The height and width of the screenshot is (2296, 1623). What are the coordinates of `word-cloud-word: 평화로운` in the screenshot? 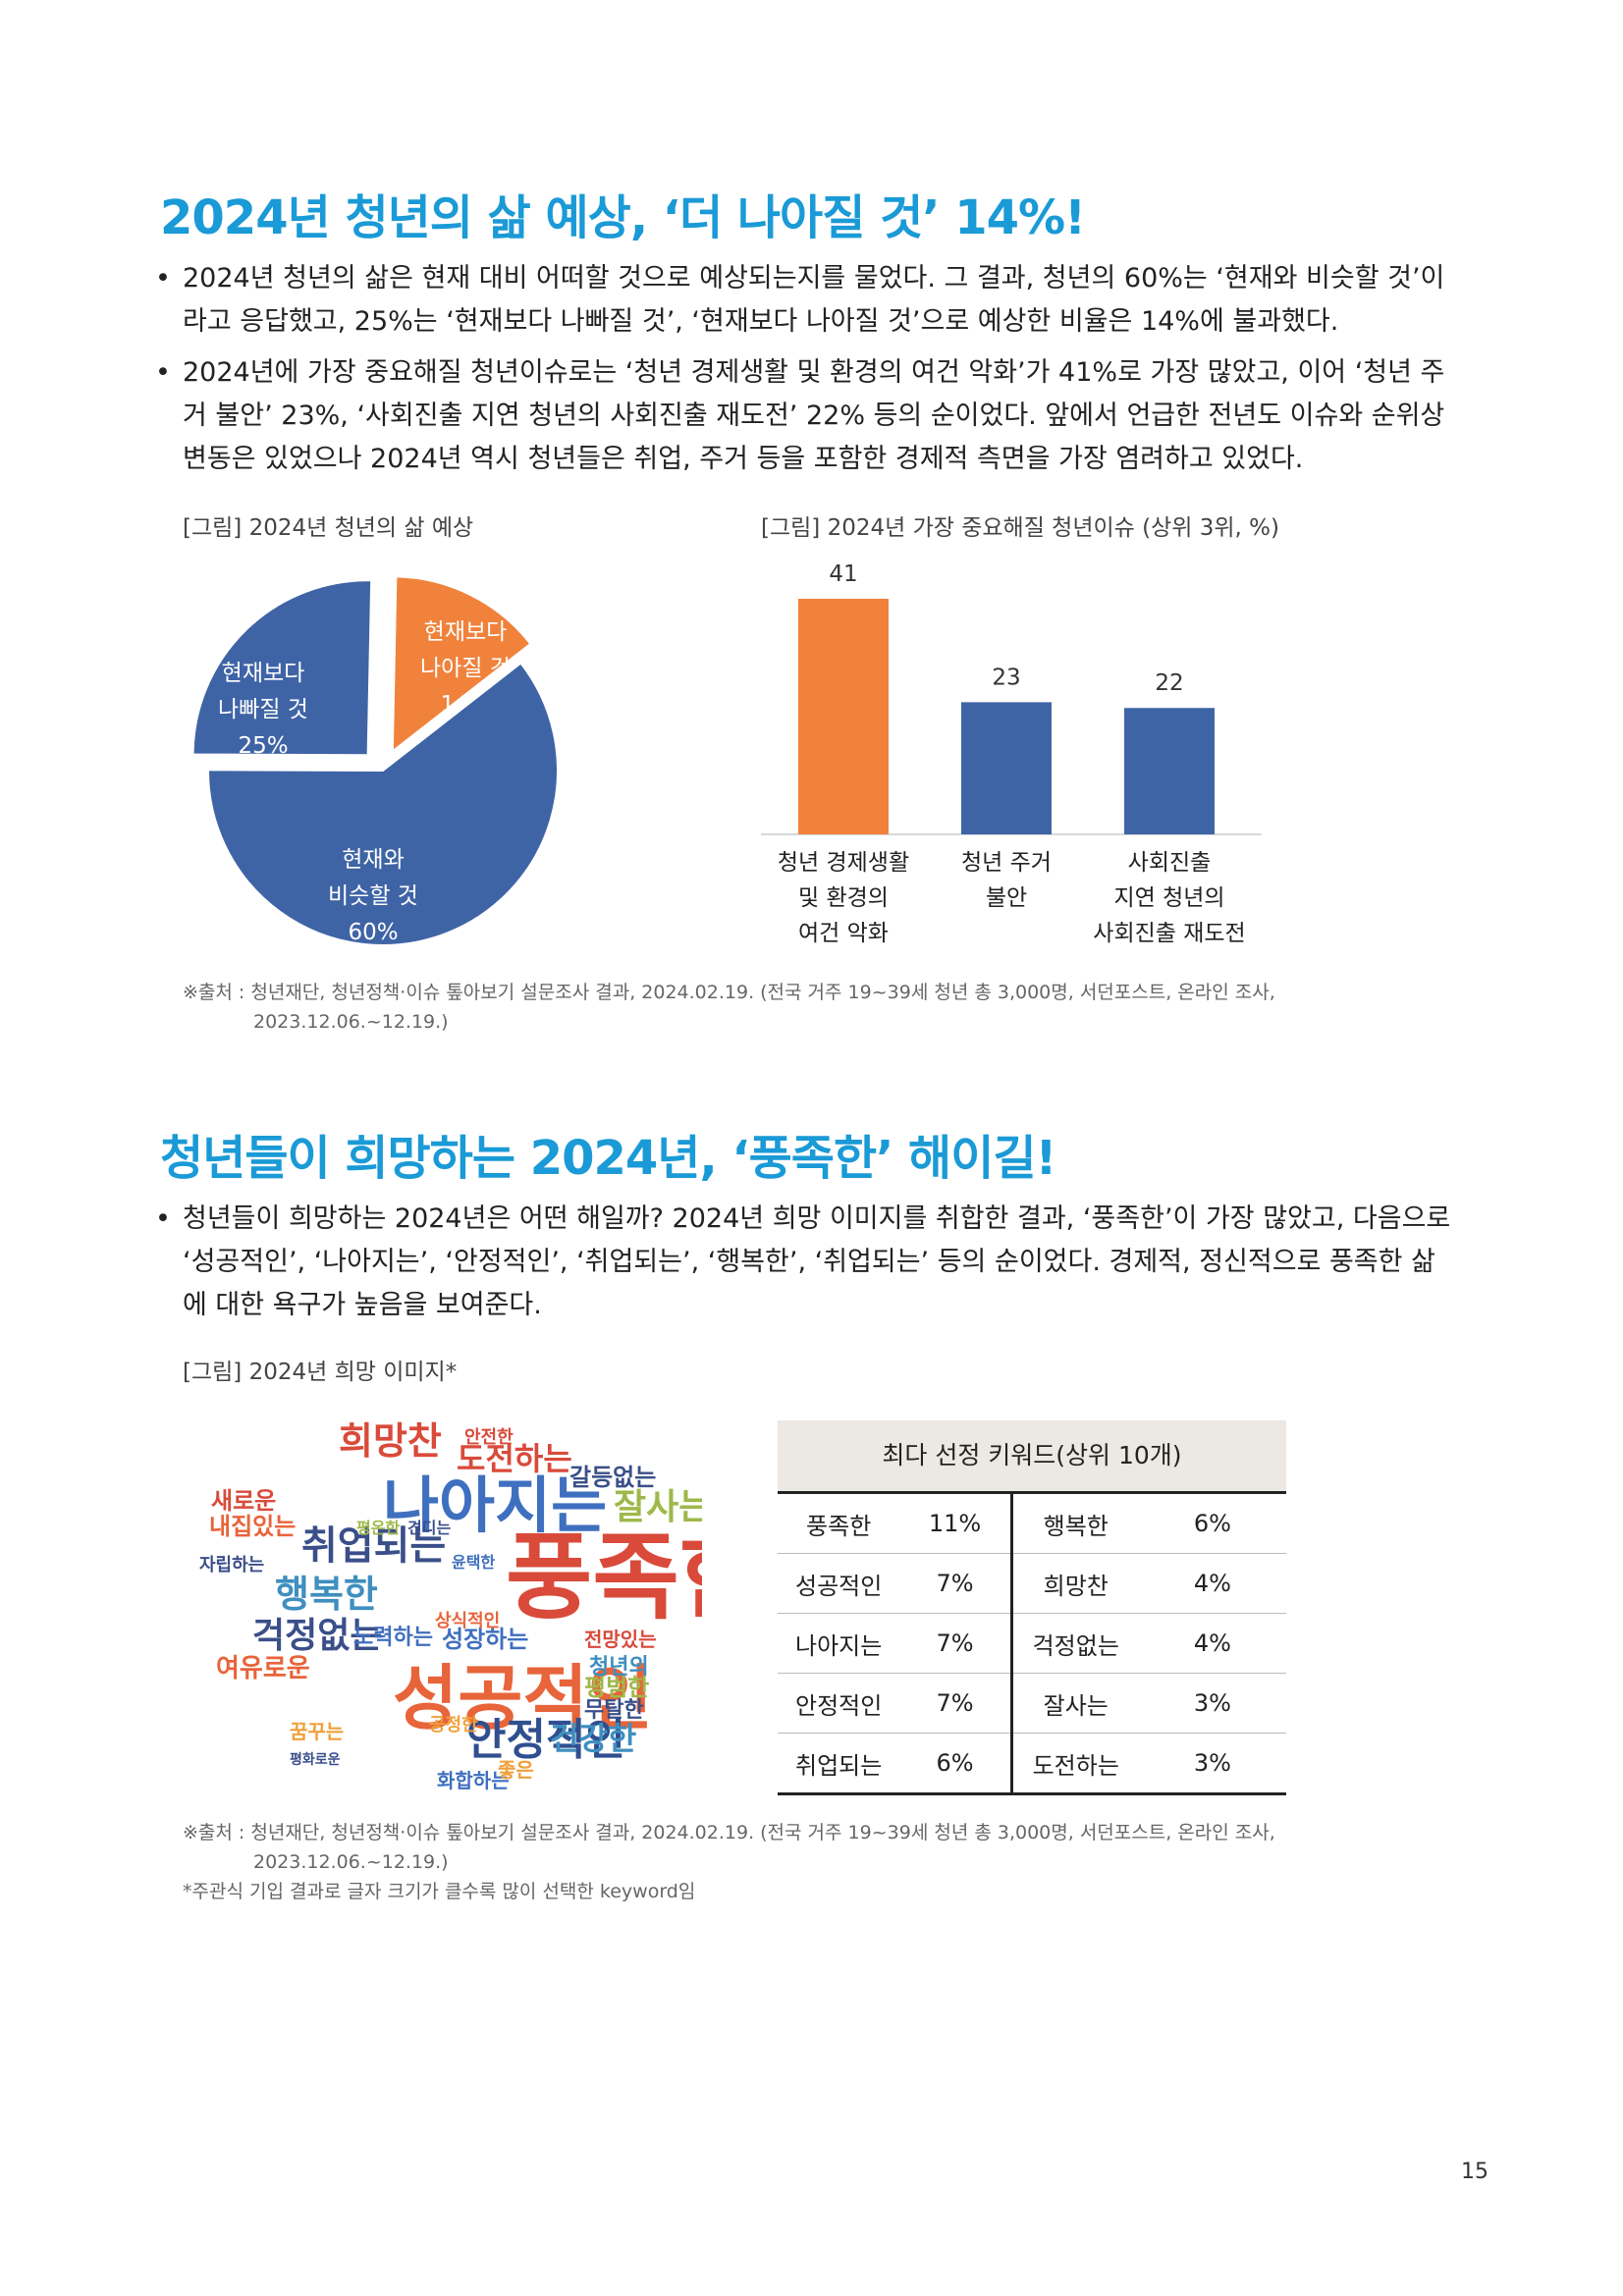 It's located at (315, 1759).